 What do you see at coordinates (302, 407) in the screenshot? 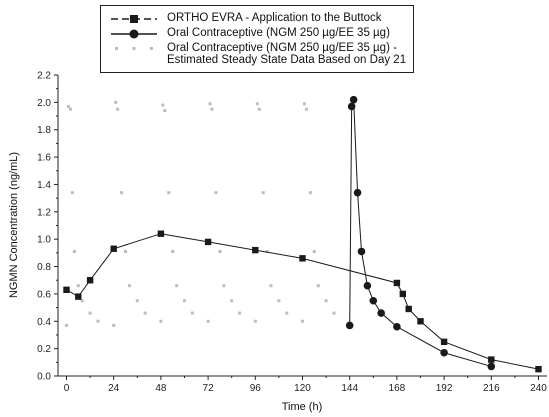
I see `x-axis-label: Time (h)` at bounding box center [302, 407].